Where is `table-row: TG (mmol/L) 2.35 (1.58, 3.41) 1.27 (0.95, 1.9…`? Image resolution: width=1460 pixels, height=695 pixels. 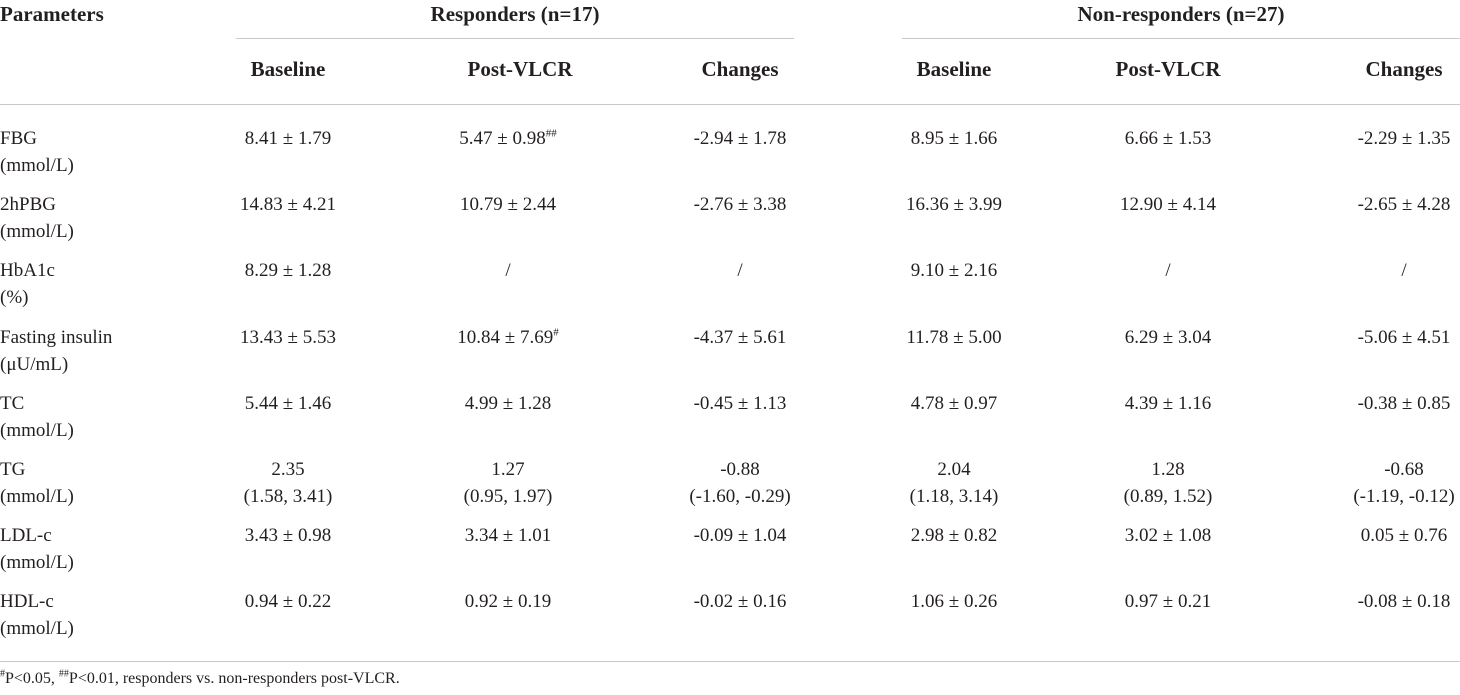
table-row: TG (mmol/L) 2.35 (1.58, 3.41) 1.27 (0.95, 1.9… is located at coordinates (730, 486).